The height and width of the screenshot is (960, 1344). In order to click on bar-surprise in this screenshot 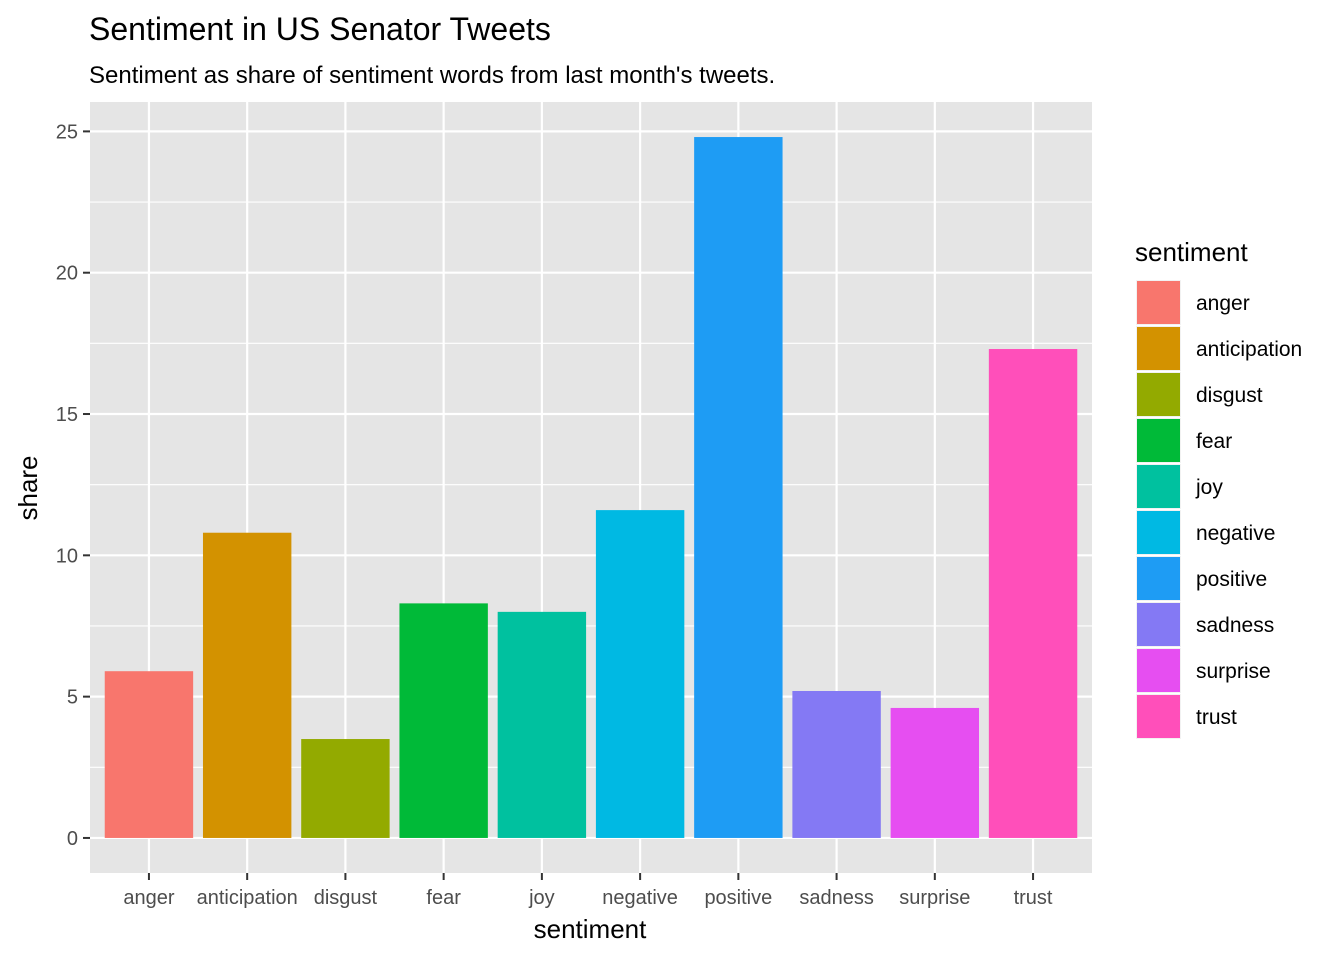, I will do `click(935, 772)`.